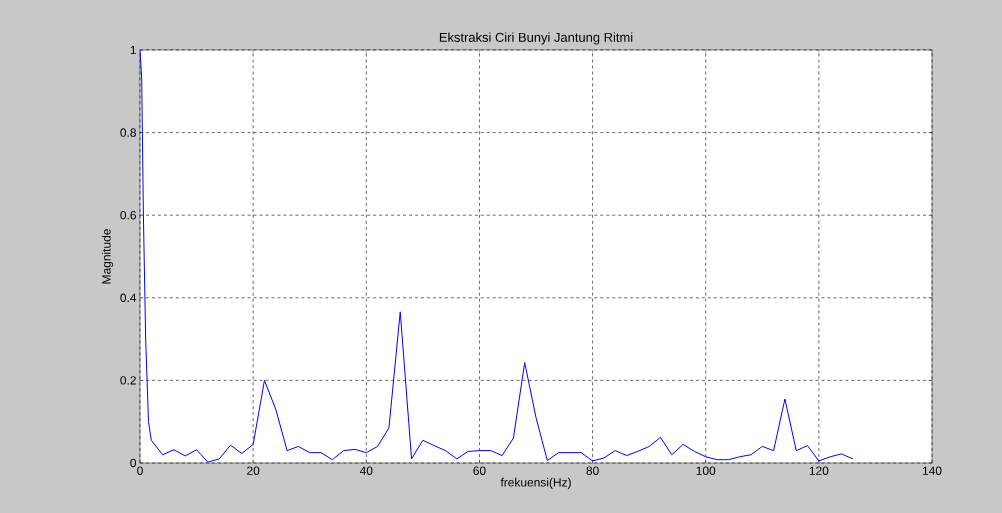 The width and height of the screenshot is (1002, 513). Describe the element at coordinates (128, 298) in the screenshot. I see `y-tick-label: 0.4` at that location.